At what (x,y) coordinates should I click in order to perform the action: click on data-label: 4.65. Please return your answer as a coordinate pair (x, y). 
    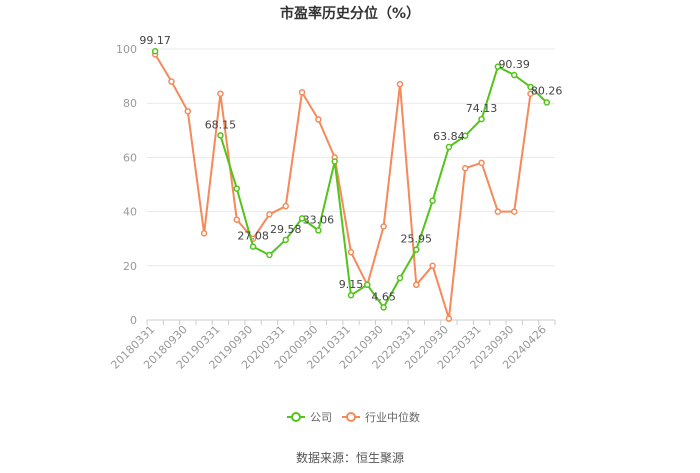
    Looking at the image, I should click on (383, 296).